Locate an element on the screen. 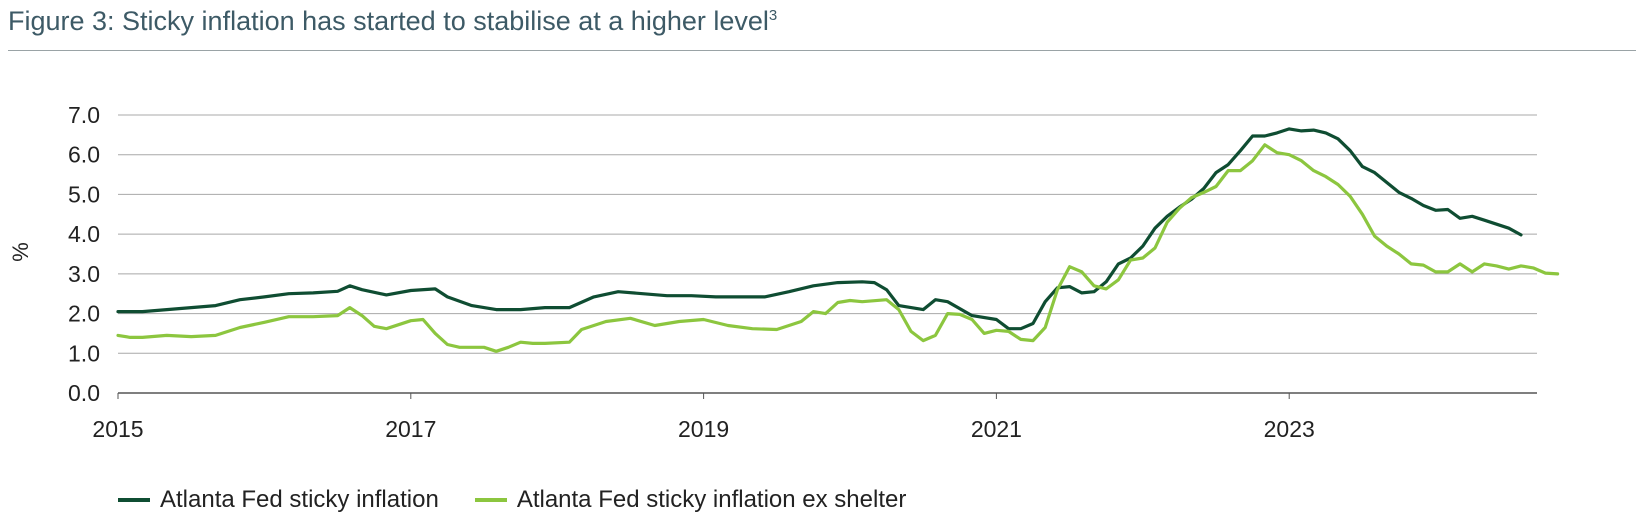  title-divider is located at coordinates (822, 50).